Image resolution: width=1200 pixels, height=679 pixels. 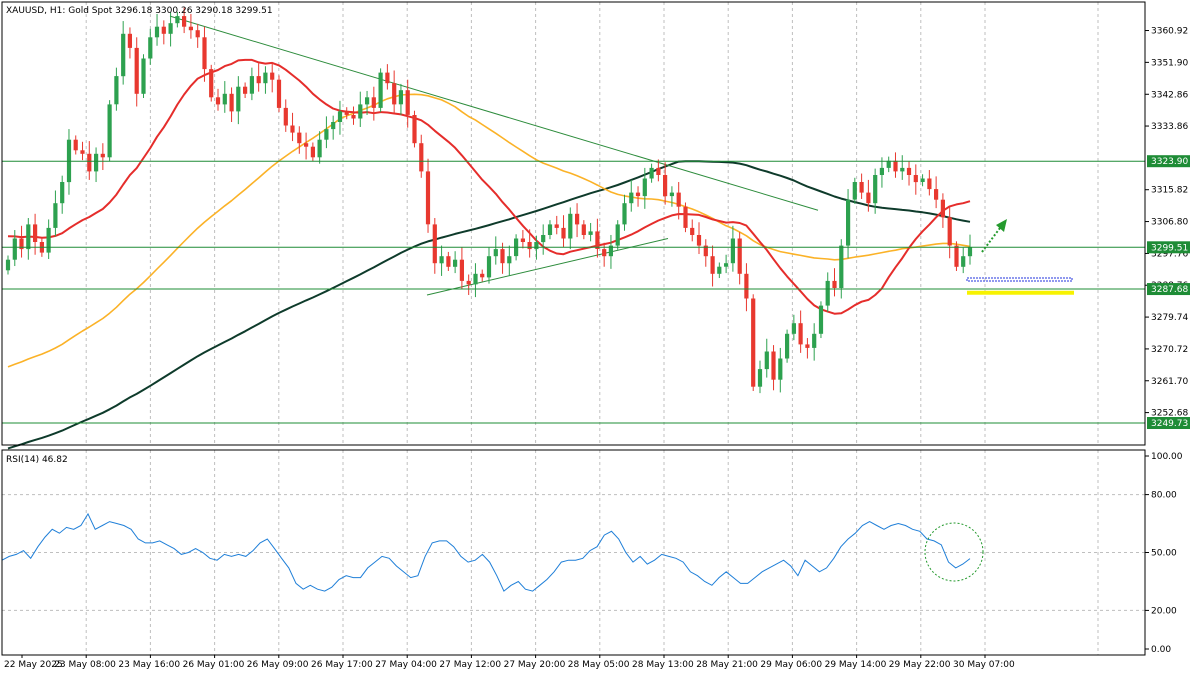 I want to click on x-tick-label: 22 May 2025, so click(x=33, y=665).